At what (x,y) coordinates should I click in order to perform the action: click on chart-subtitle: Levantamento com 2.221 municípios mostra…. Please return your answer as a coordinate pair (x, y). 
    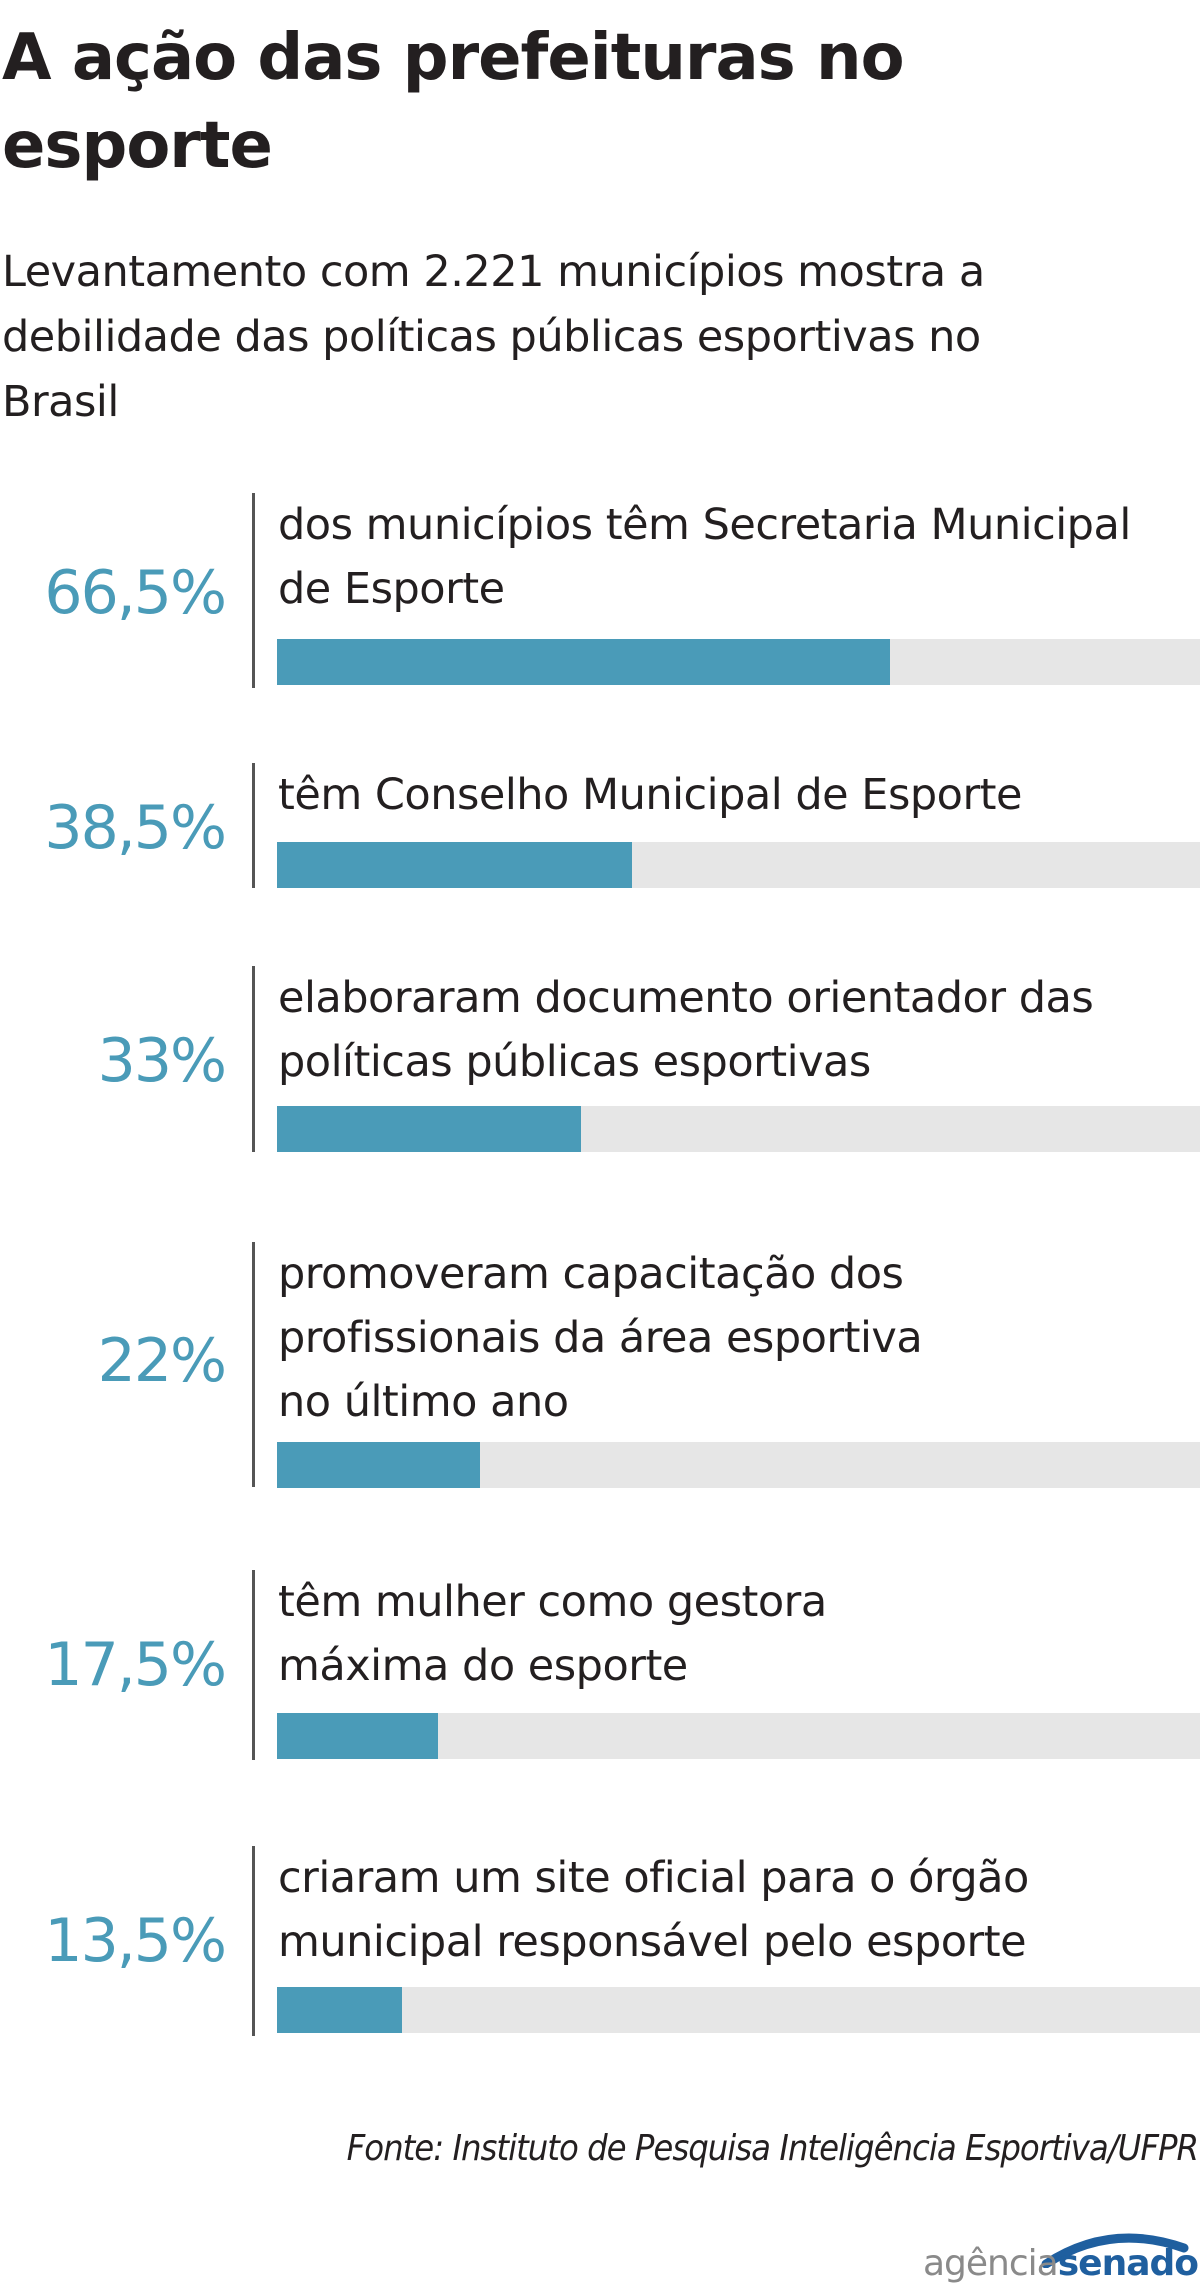
    Looking at the image, I should click on (493, 337).